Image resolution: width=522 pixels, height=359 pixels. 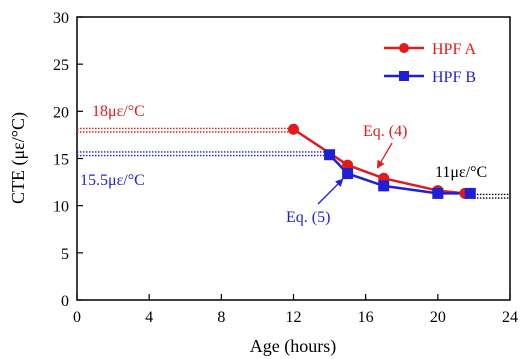 What do you see at coordinates (61, 65) in the screenshot?
I see `y-tick-label: 25` at bounding box center [61, 65].